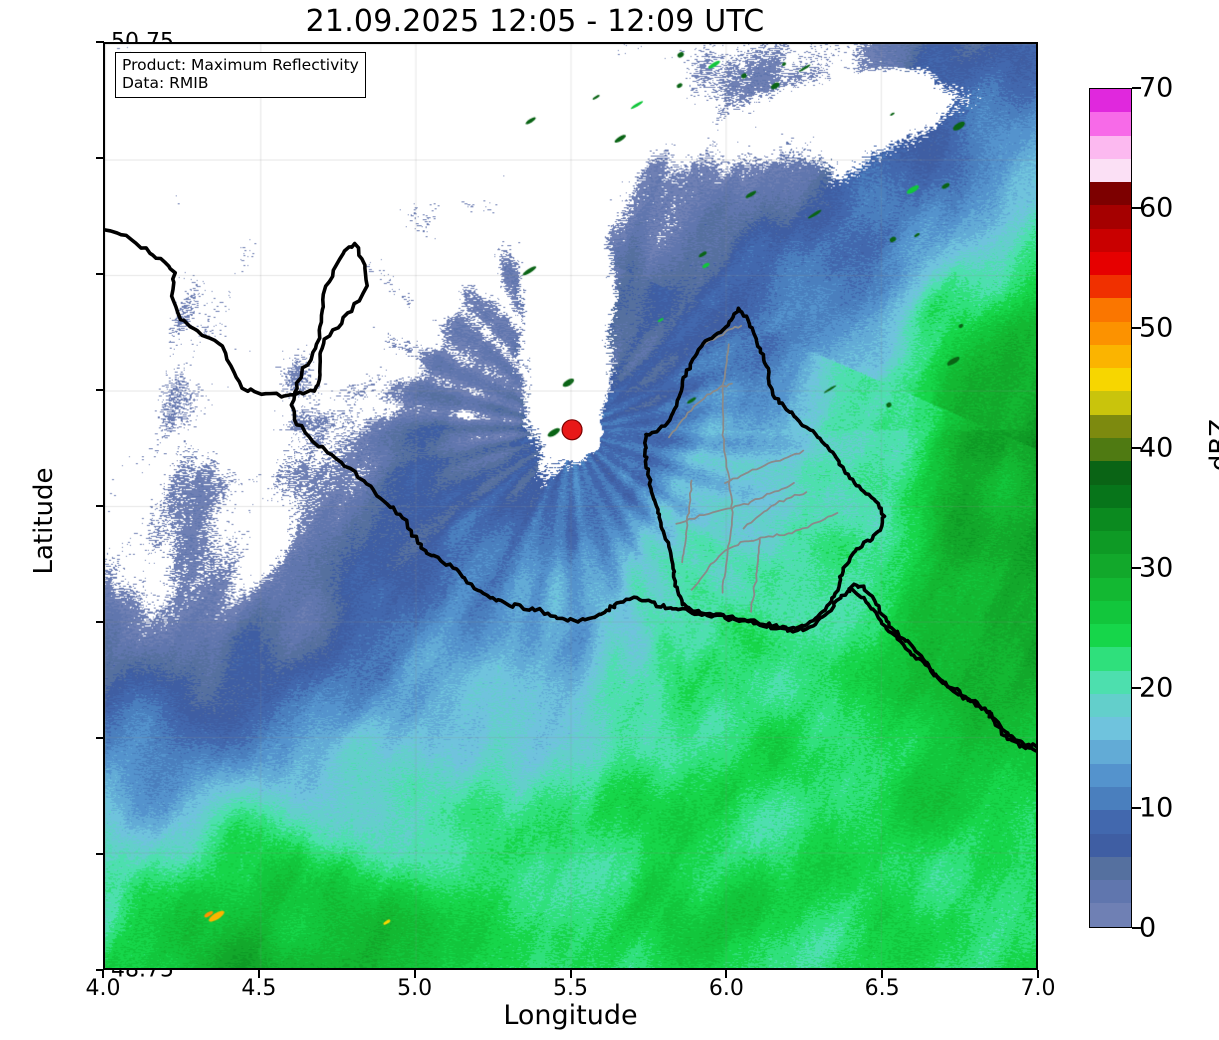  What do you see at coordinates (1156, 808) in the screenshot?
I see `colorbar-tick-label: 10` at bounding box center [1156, 808].